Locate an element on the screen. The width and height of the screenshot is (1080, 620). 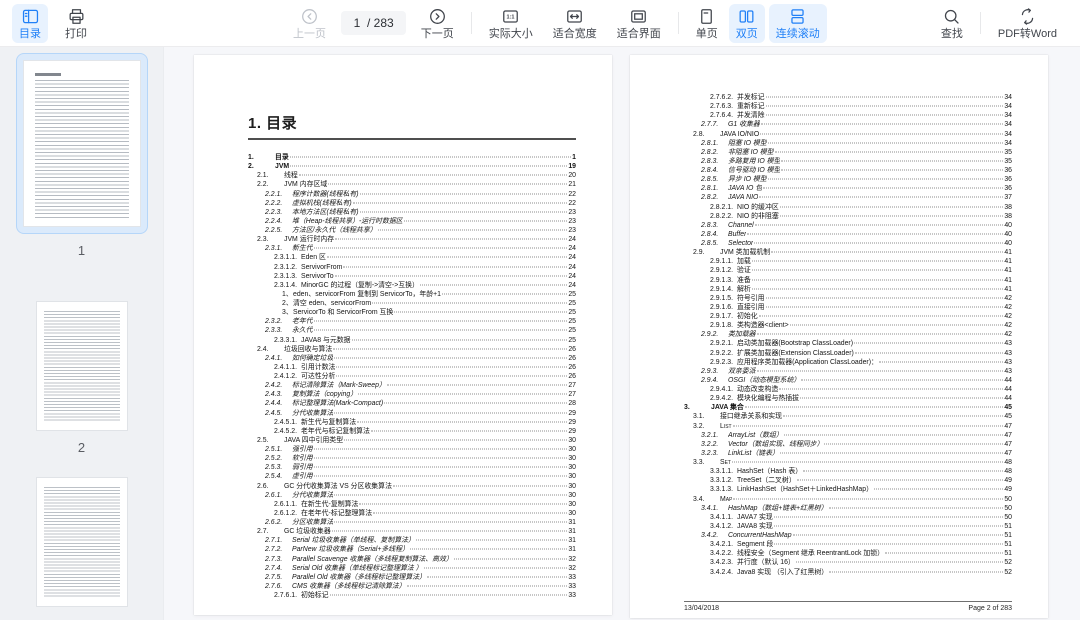
toc-entry: 2.7.6.1. 初始标记 33 is located at coordinates (425, 595).